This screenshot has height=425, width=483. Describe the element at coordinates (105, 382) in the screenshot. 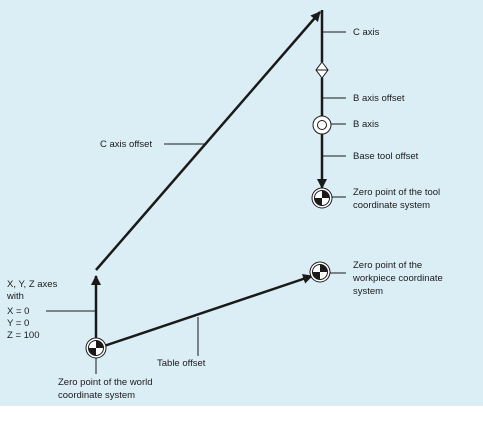

I see `world-zero-label-line1: Zero point of the world` at that location.